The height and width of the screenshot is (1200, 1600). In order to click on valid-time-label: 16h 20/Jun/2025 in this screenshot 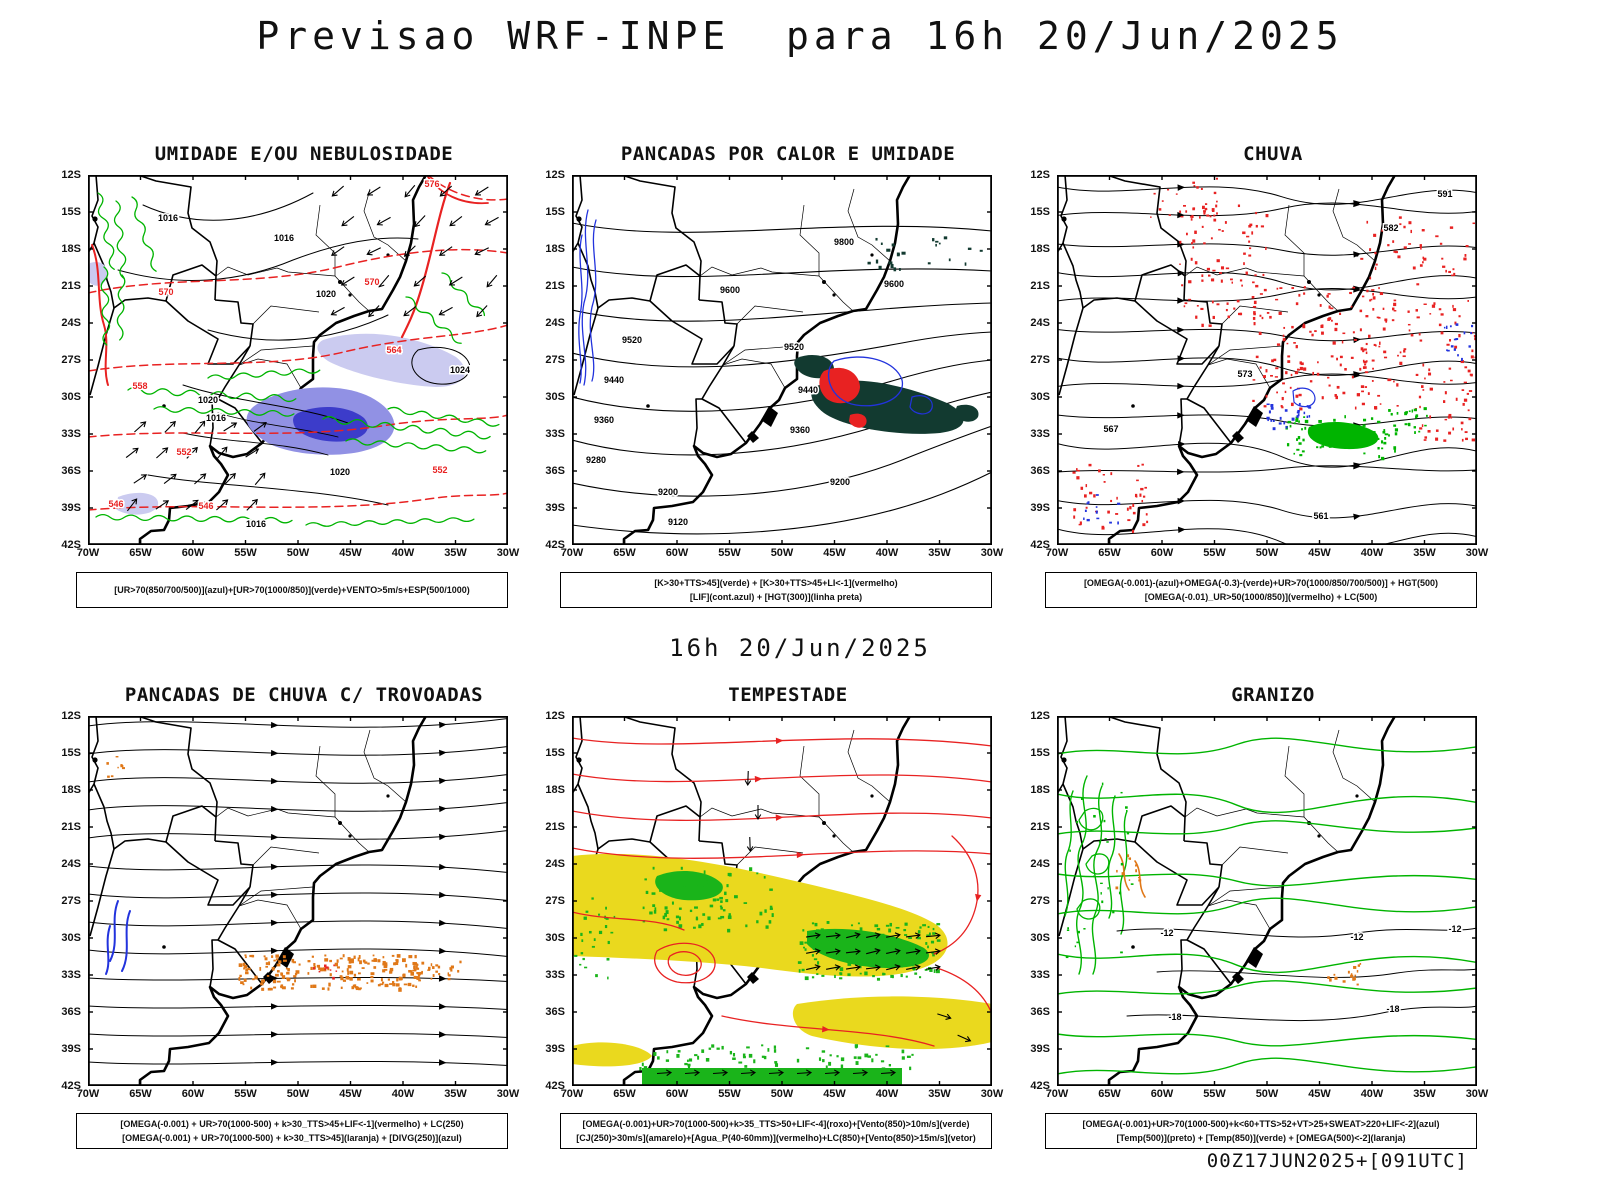, I will do `click(800, 648)`.